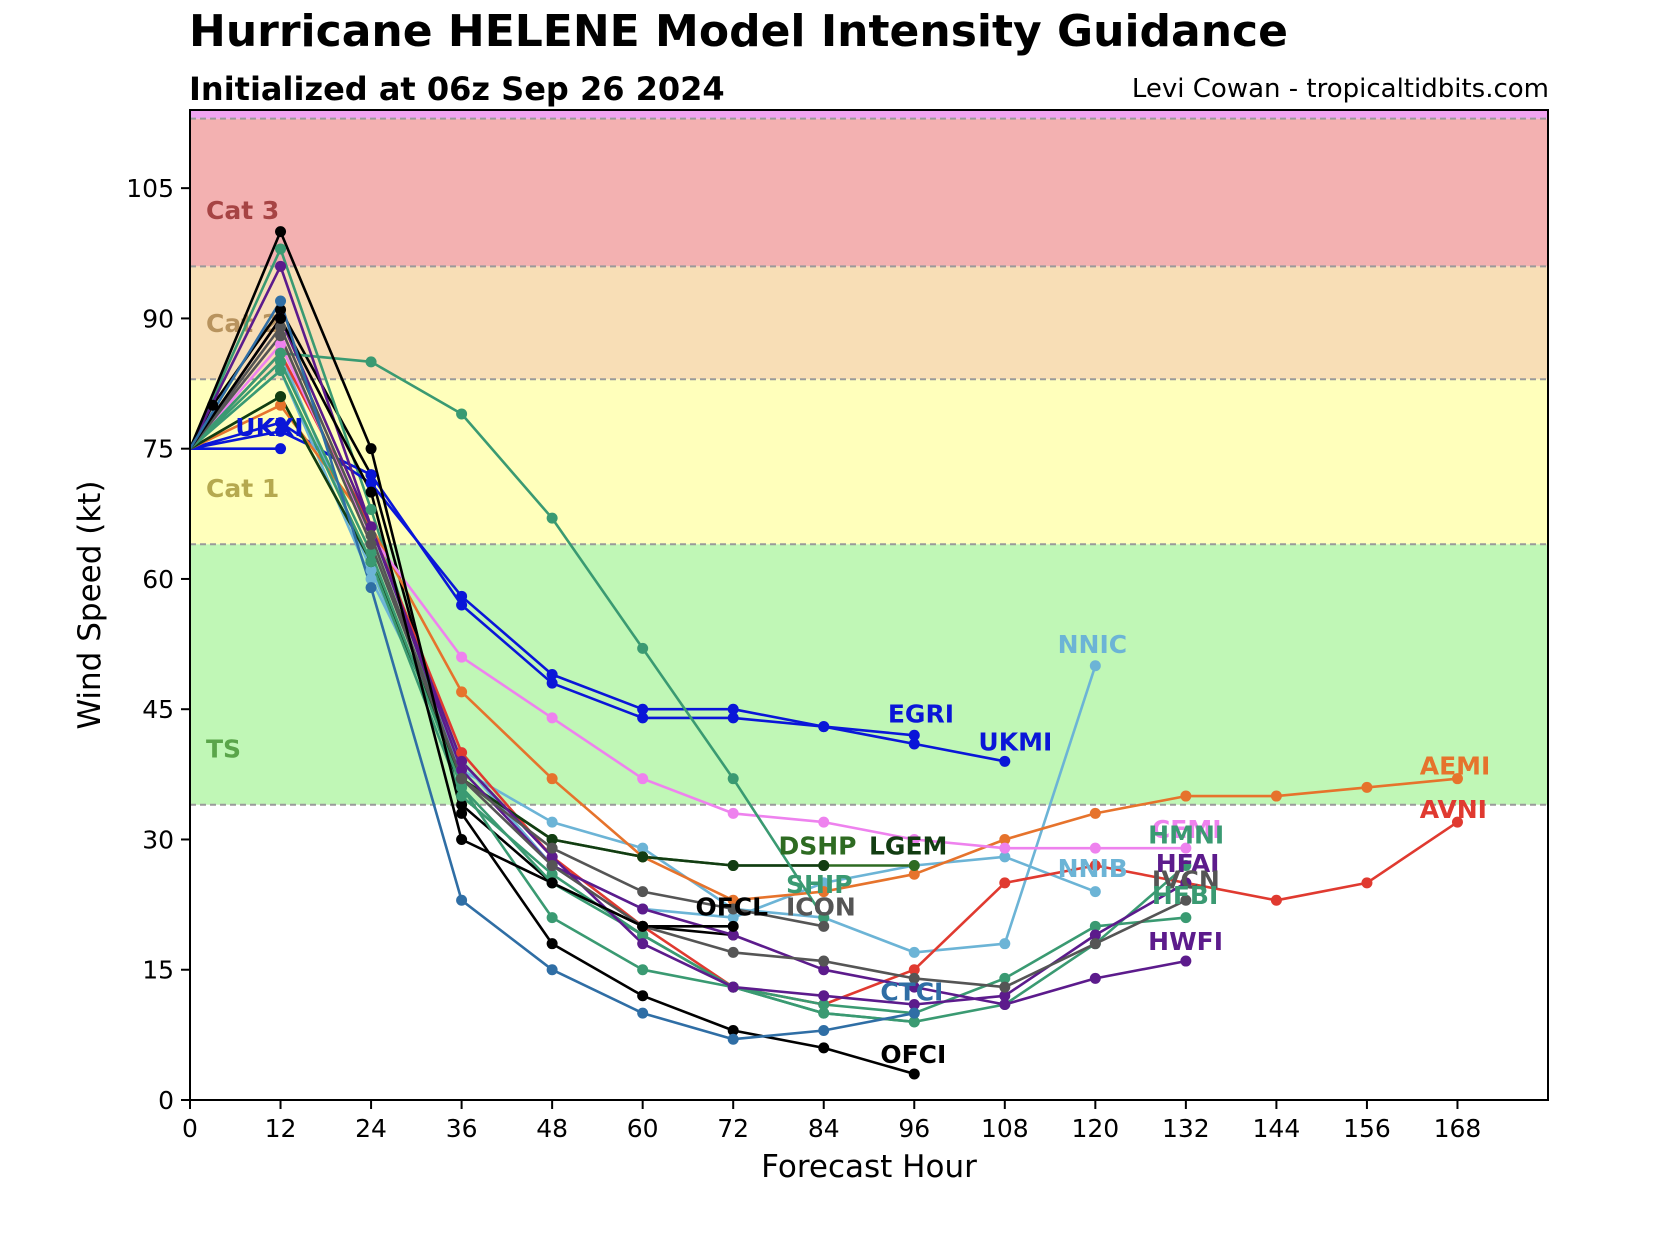 The height and width of the screenshot is (1257, 1668). I want to click on series-label-cemi: CEMI, so click(1187, 829).